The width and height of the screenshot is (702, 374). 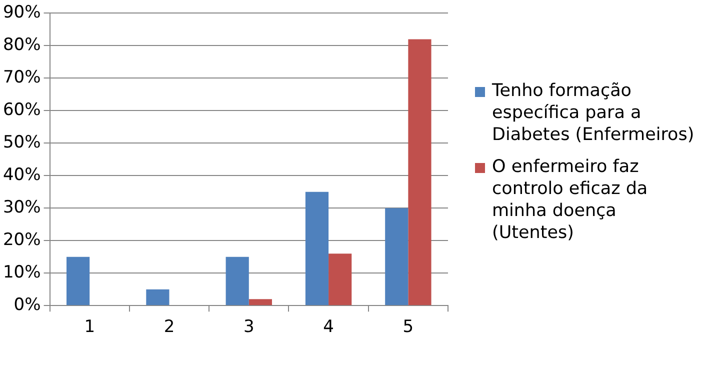 What do you see at coordinates (594, 113) in the screenshot?
I see `legend-label: Tenho formação específica para a Diabetes (Enfermeiros)` at bounding box center [594, 113].